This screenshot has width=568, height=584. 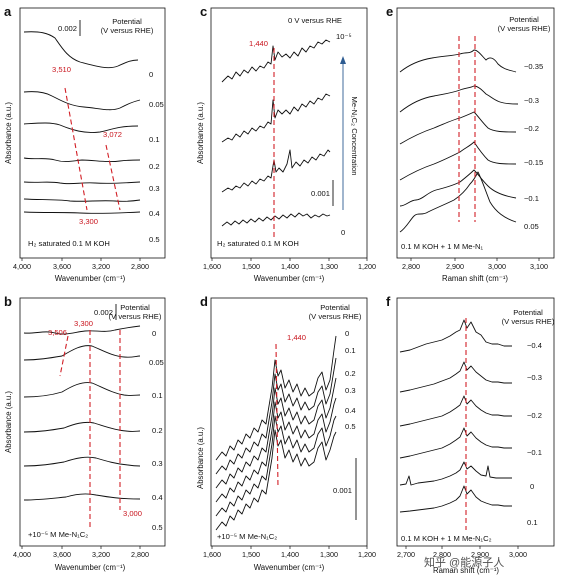 What do you see at coordinates (64, 356) in the screenshot?
I see `panel-b-dashed-guide` at bounding box center [64, 356].